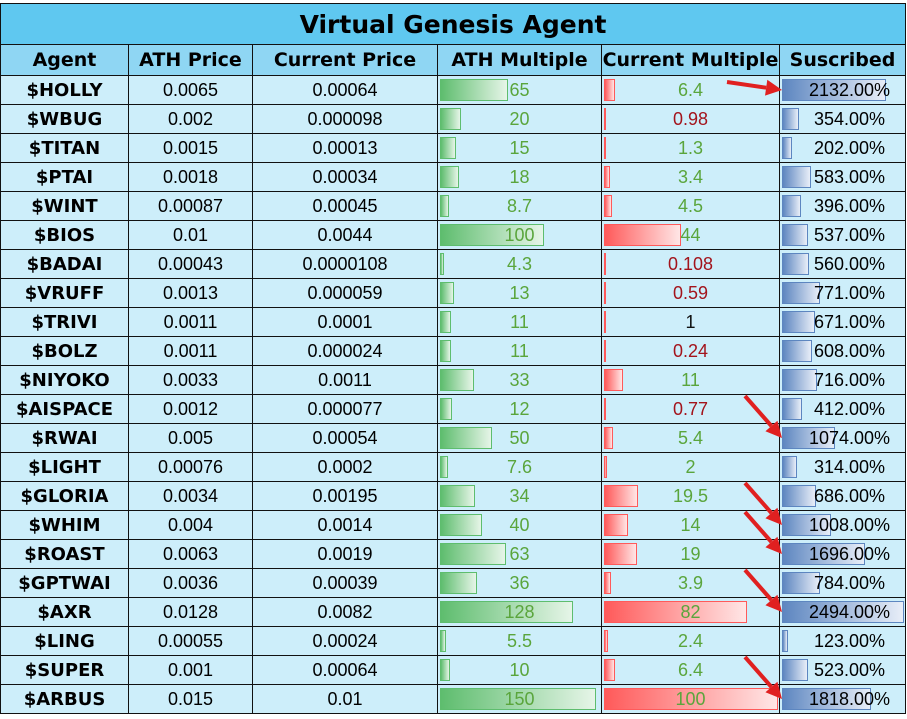  What do you see at coordinates (519, 525) in the screenshot?
I see `ath-multiple-cell: 40` at bounding box center [519, 525].